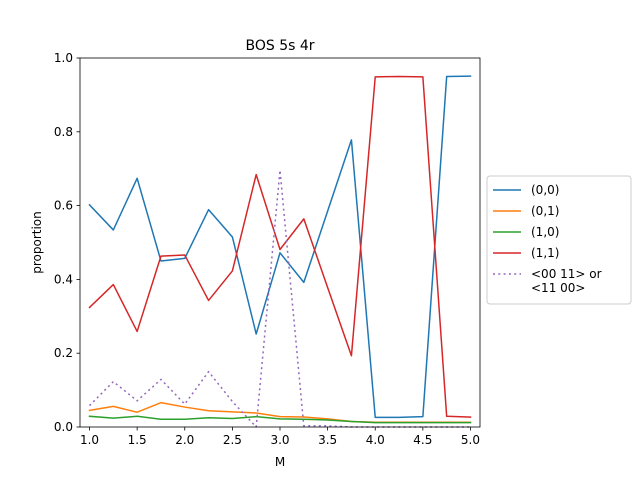 The height and width of the screenshot is (484, 640). I want to click on x-tick-label: 3.5, so click(327, 440).